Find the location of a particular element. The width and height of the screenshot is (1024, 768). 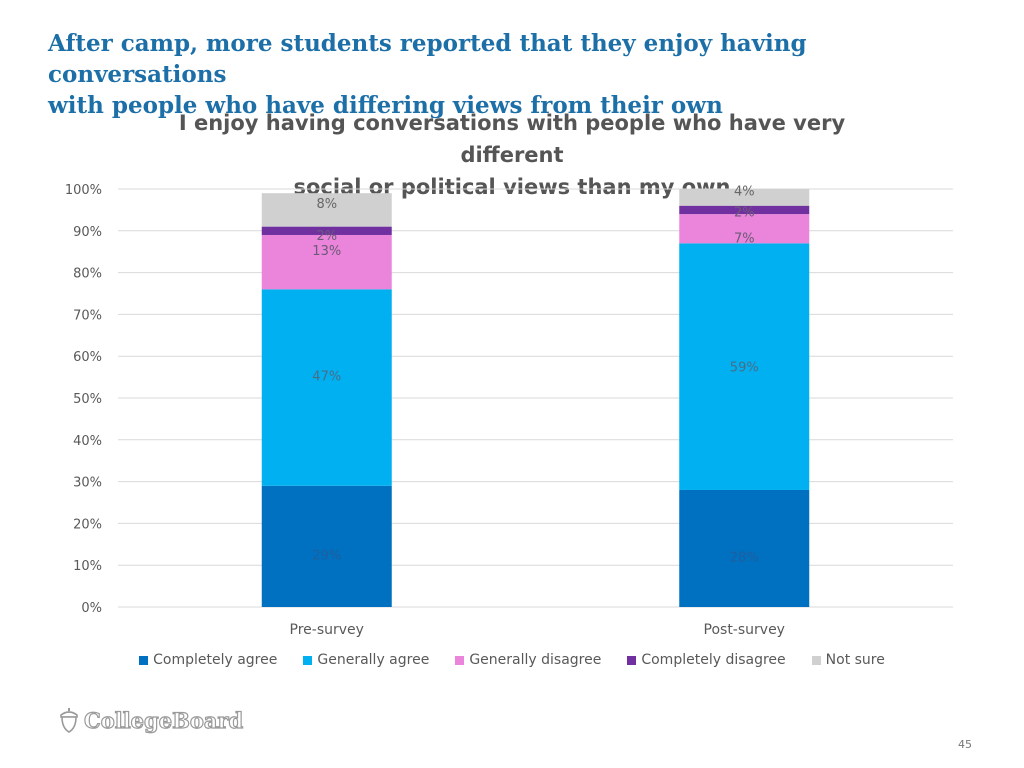

y-tick-label: 70% is located at coordinates (87, 315).